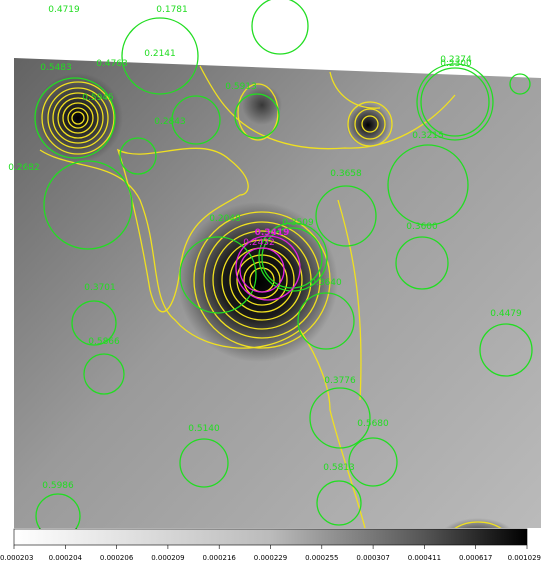 This screenshot has height=576, width=541. Describe the element at coordinates (204, 429) in the screenshot. I see `region-label: 0.5140` at that location.